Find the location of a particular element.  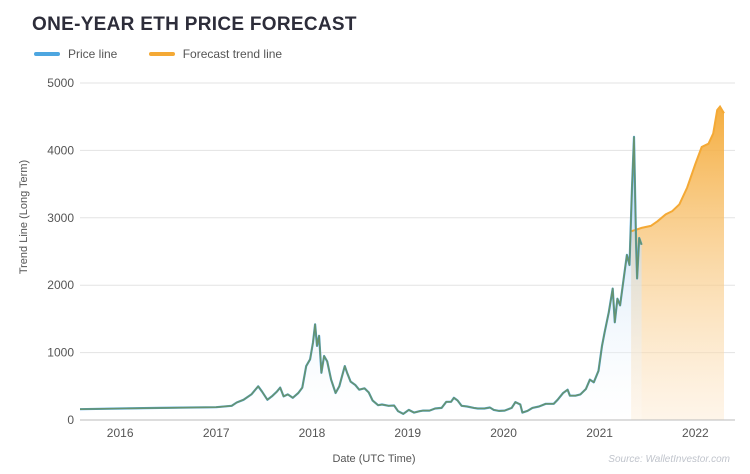

x-tick-2021: 2021 is located at coordinates (599, 433).